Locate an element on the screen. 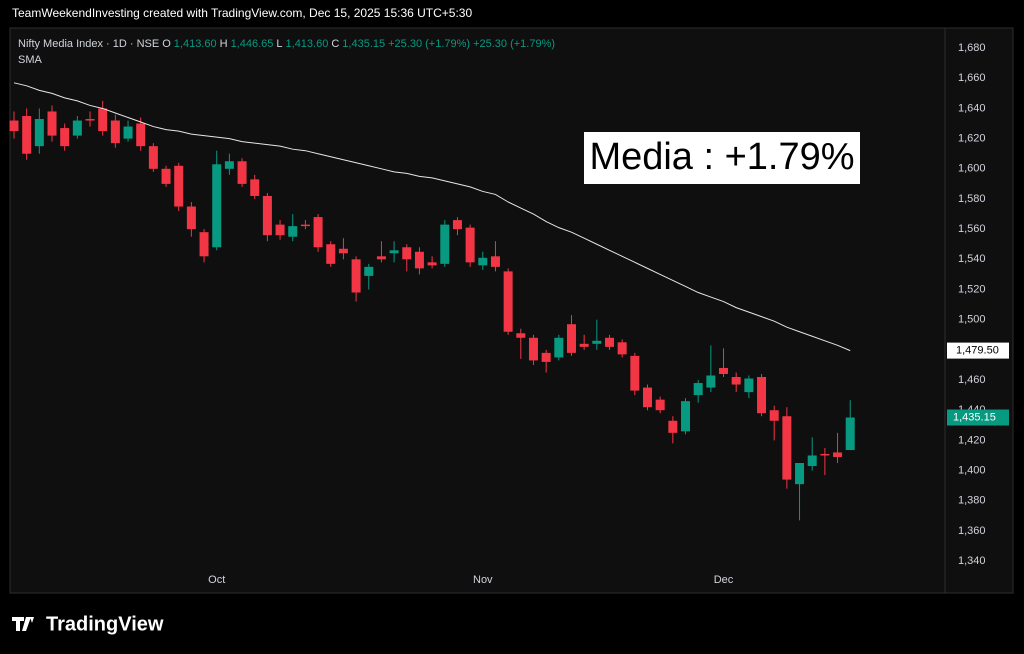 This screenshot has height=654, width=1024. y-tick-label: 1,380 is located at coordinates (972, 501).